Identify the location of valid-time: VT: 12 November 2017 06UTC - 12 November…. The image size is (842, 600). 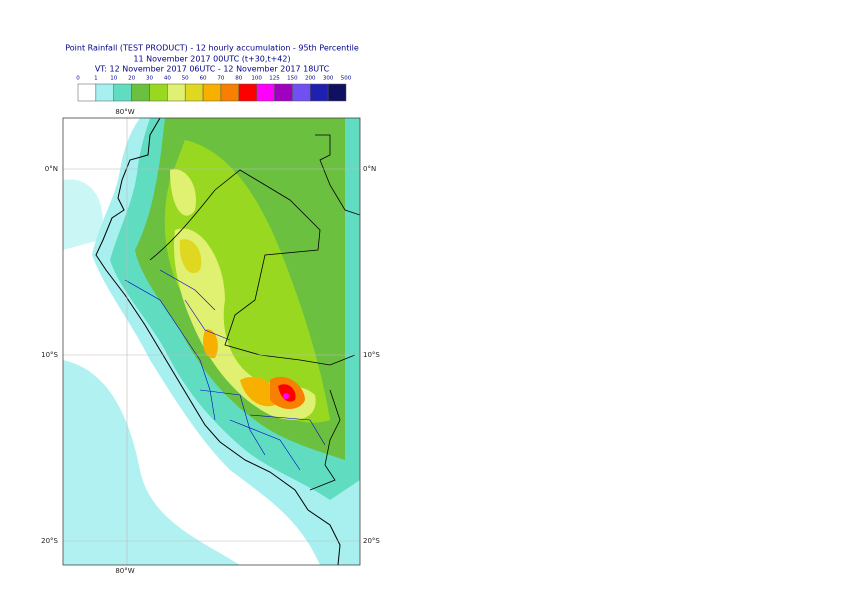
(212, 69).